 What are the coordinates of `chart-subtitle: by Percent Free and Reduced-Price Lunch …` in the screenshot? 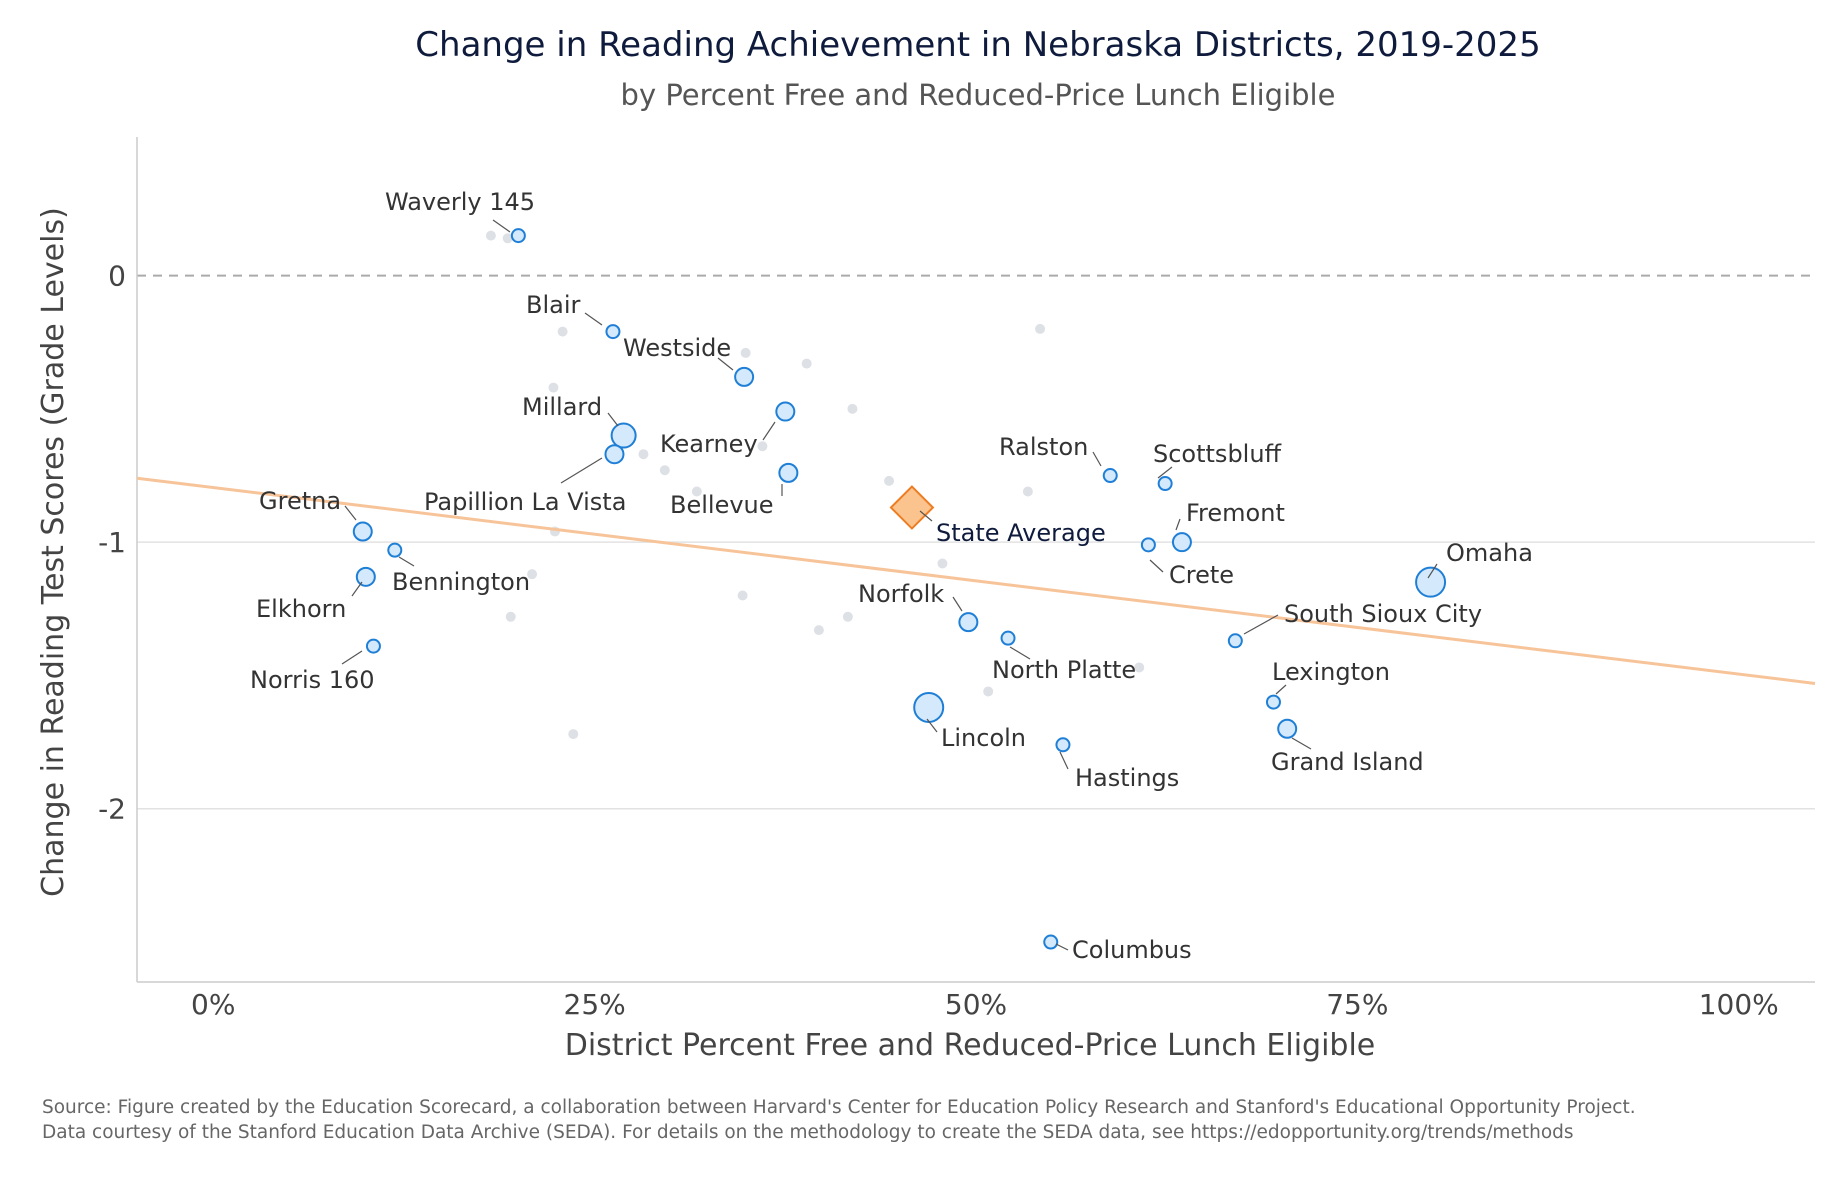 It's located at (978, 95).